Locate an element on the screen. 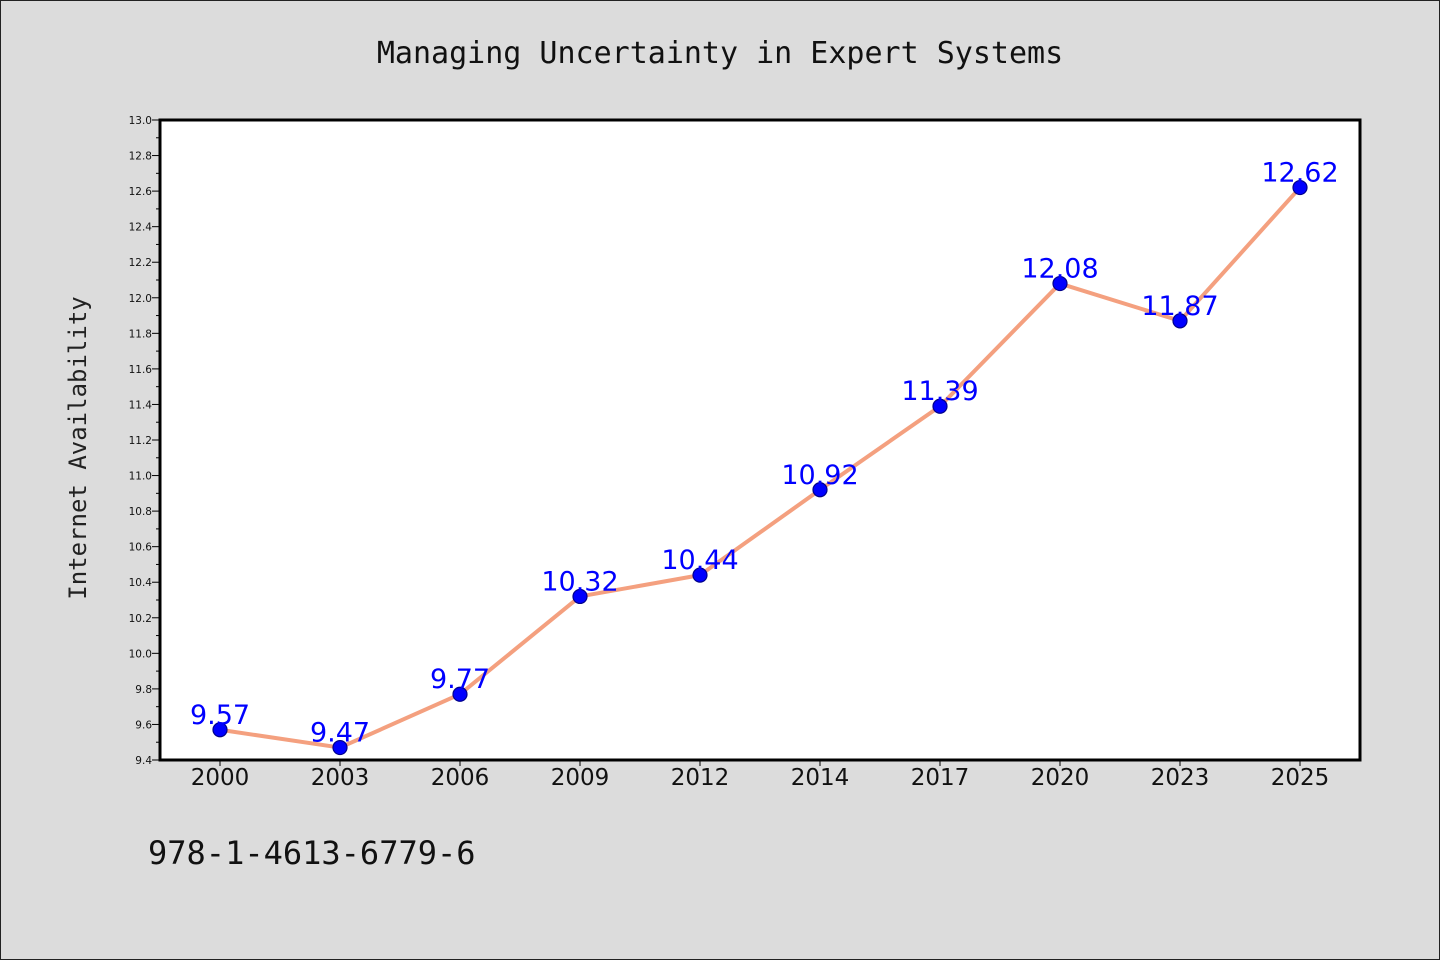 The height and width of the screenshot is (960, 1440). x-axis: 2000 2003 2006 2009 2012 2014 2017 2020 2023 2025 is located at coordinates (760, 775).